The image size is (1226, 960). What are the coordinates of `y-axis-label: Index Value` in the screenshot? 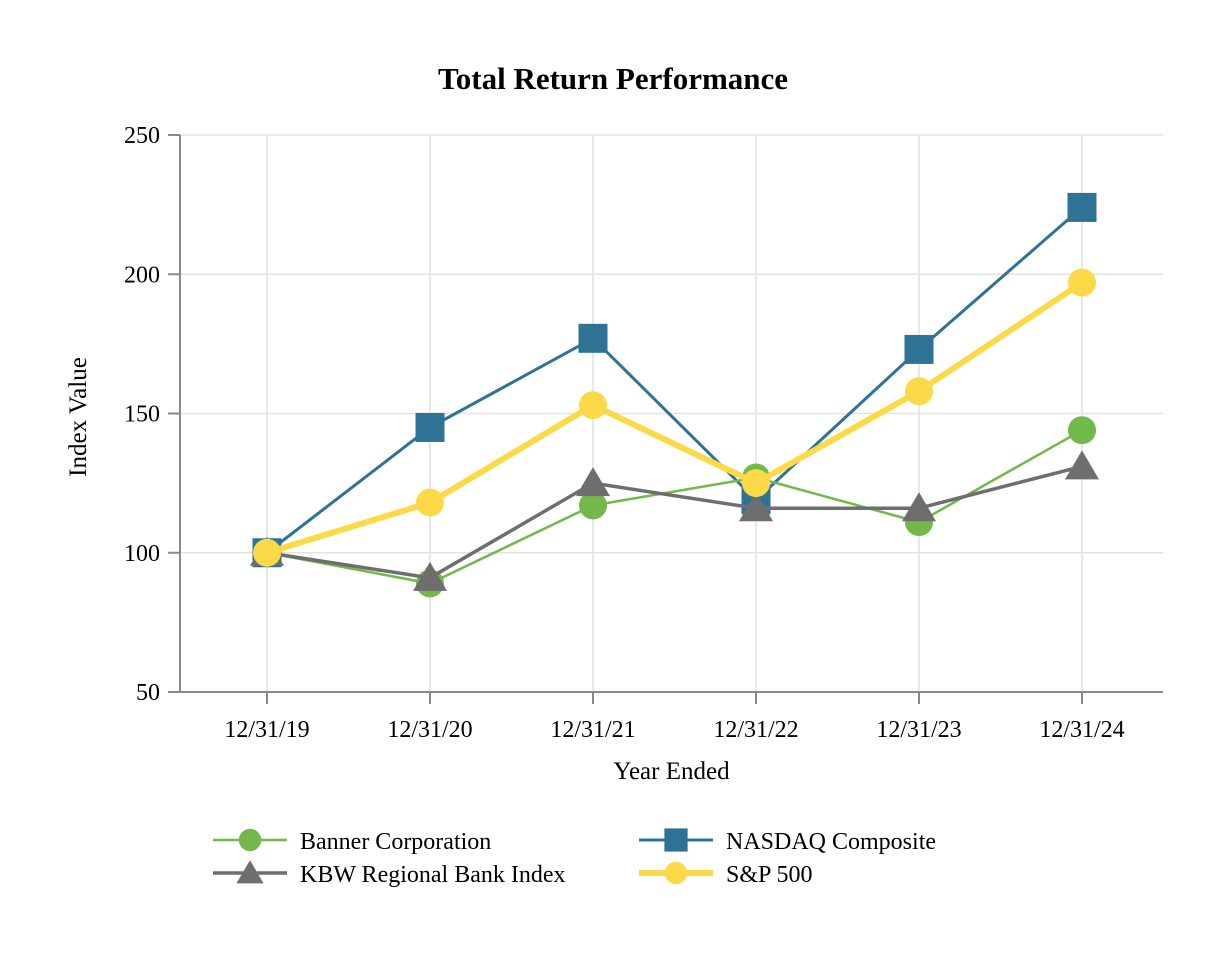 It's located at (78, 417).